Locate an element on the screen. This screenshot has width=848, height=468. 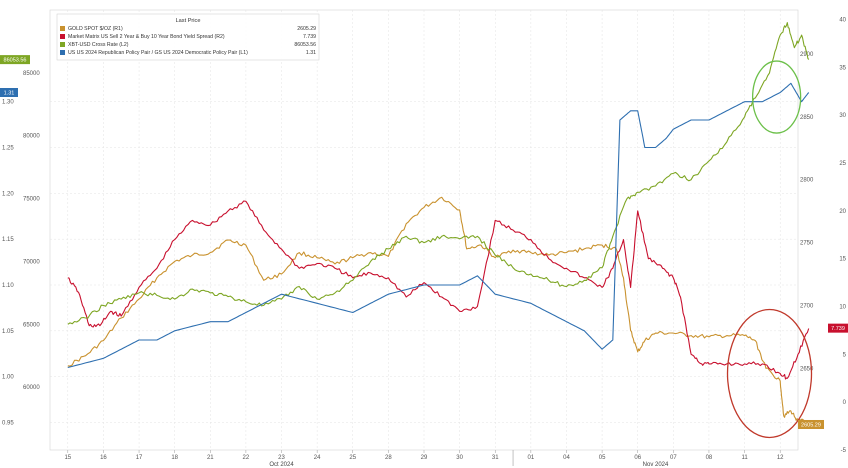
last-value-tag: 86053.56 is located at coordinates (15, 61).